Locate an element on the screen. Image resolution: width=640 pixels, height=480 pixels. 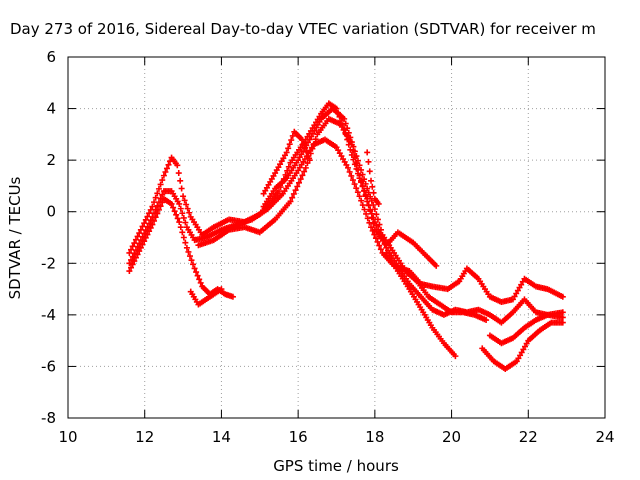
y-tick-label: 0 is located at coordinates (51, 212).